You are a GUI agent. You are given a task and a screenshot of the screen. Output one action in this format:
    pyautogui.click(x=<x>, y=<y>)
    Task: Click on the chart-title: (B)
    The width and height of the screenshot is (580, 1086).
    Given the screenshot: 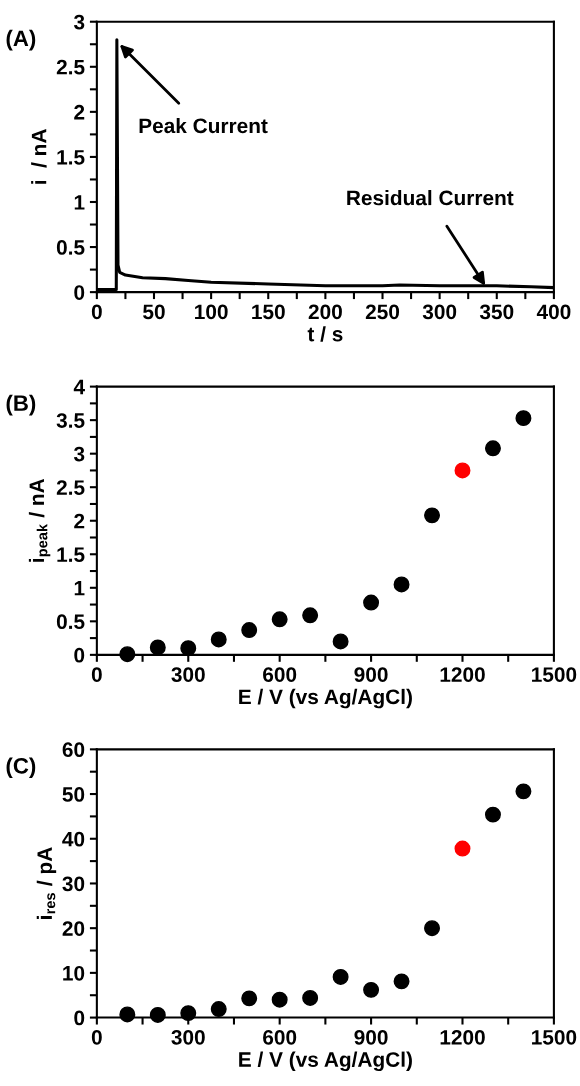 What is the action you would take?
    pyautogui.click(x=21, y=405)
    